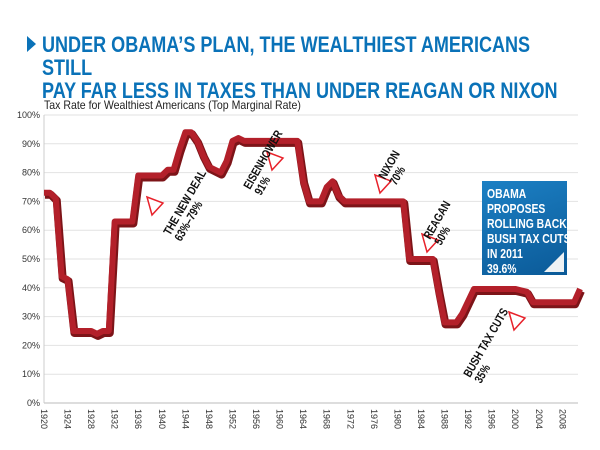  Describe the element at coordinates (232, 419) in the screenshot. I see `x-tick-label: 1952` at that location.